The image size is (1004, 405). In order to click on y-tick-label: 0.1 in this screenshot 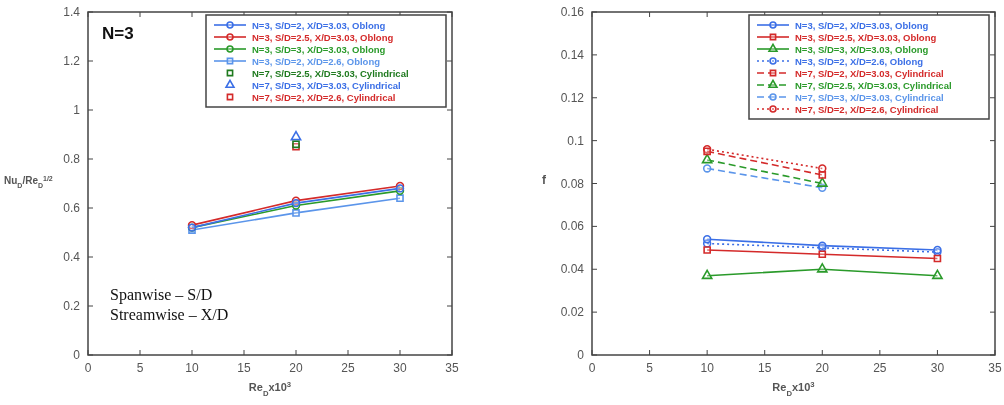, I will do `click(576, 140)`.